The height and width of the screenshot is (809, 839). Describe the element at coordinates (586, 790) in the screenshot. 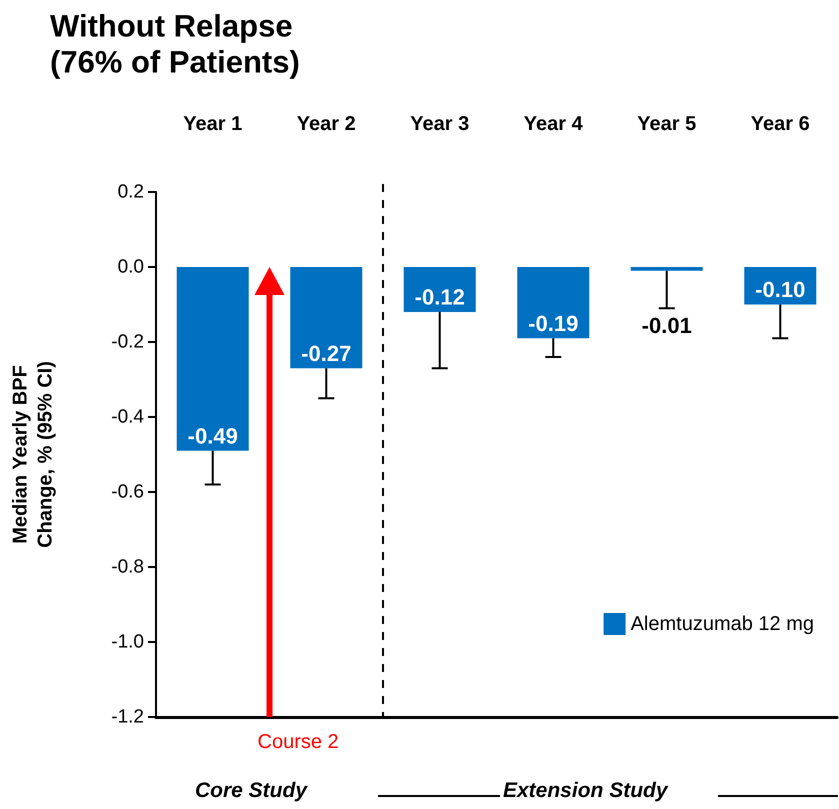

I see `text: Extension Study` at that location.